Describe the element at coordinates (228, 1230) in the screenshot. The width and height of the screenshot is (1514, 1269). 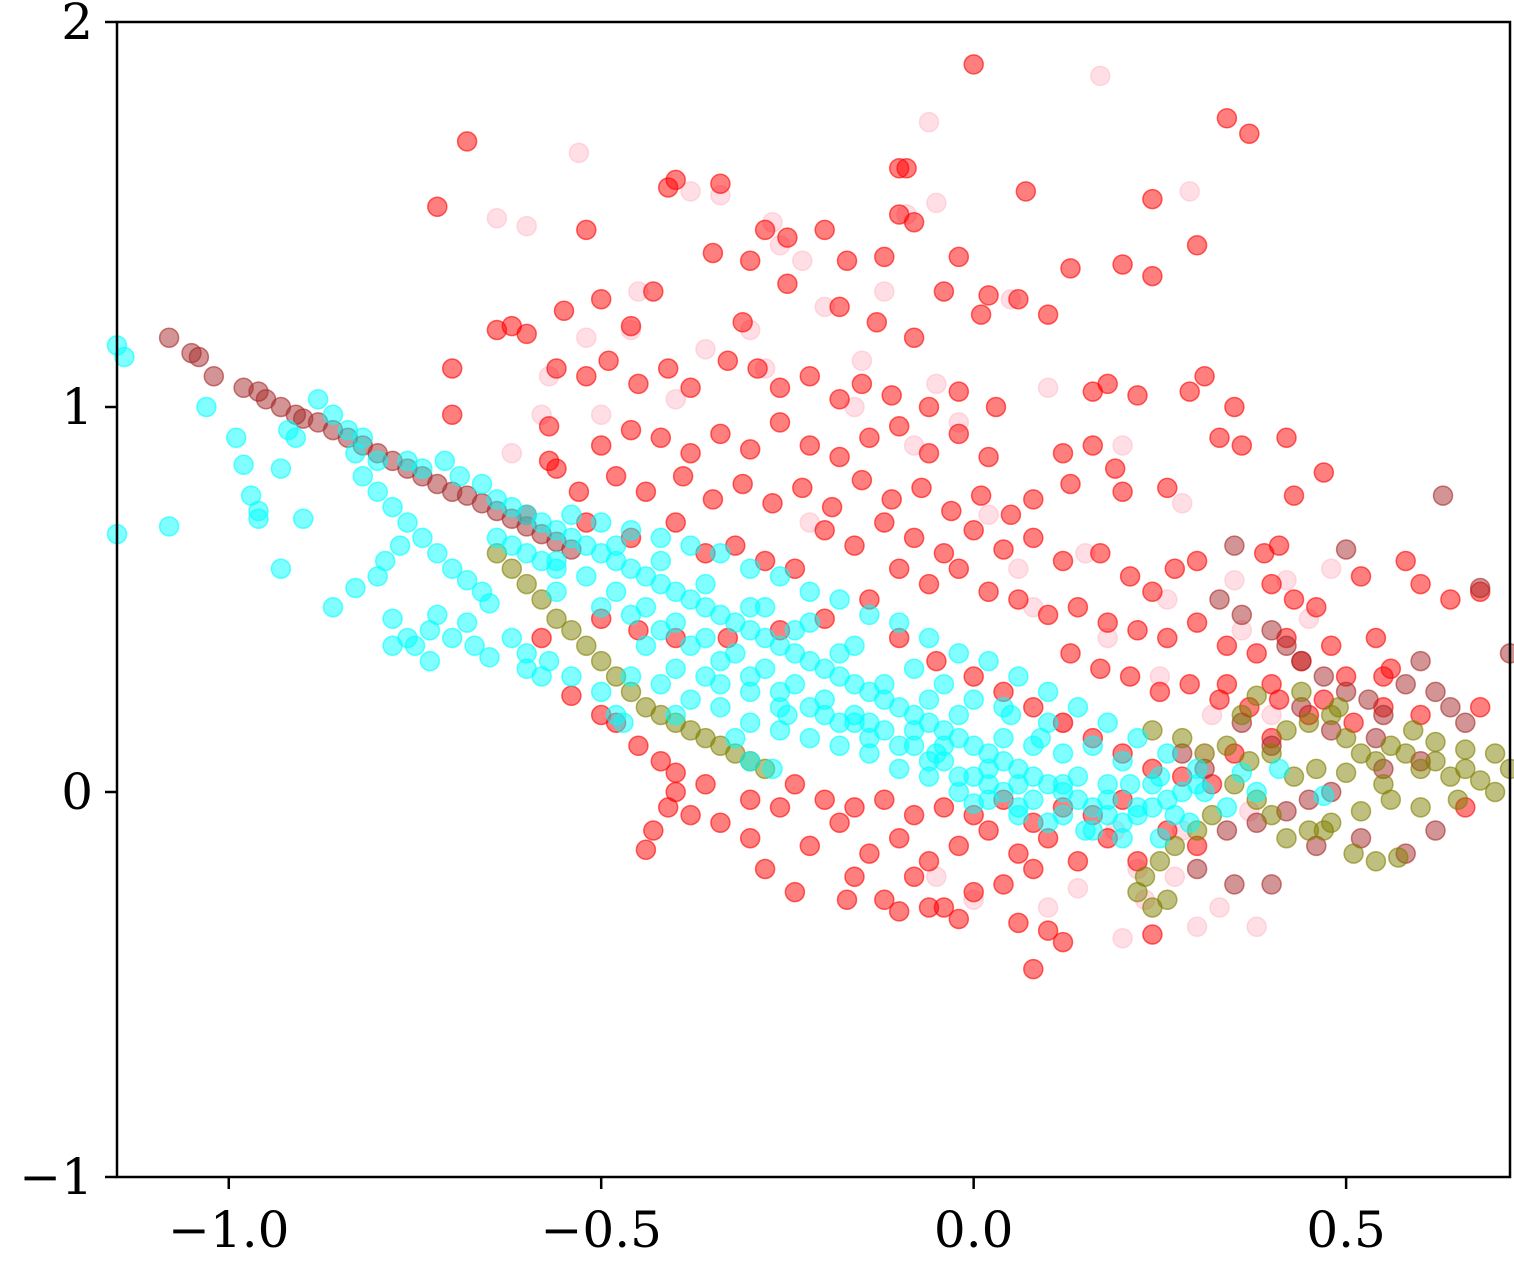
I see `x-tick-label: −1.0` at that location.